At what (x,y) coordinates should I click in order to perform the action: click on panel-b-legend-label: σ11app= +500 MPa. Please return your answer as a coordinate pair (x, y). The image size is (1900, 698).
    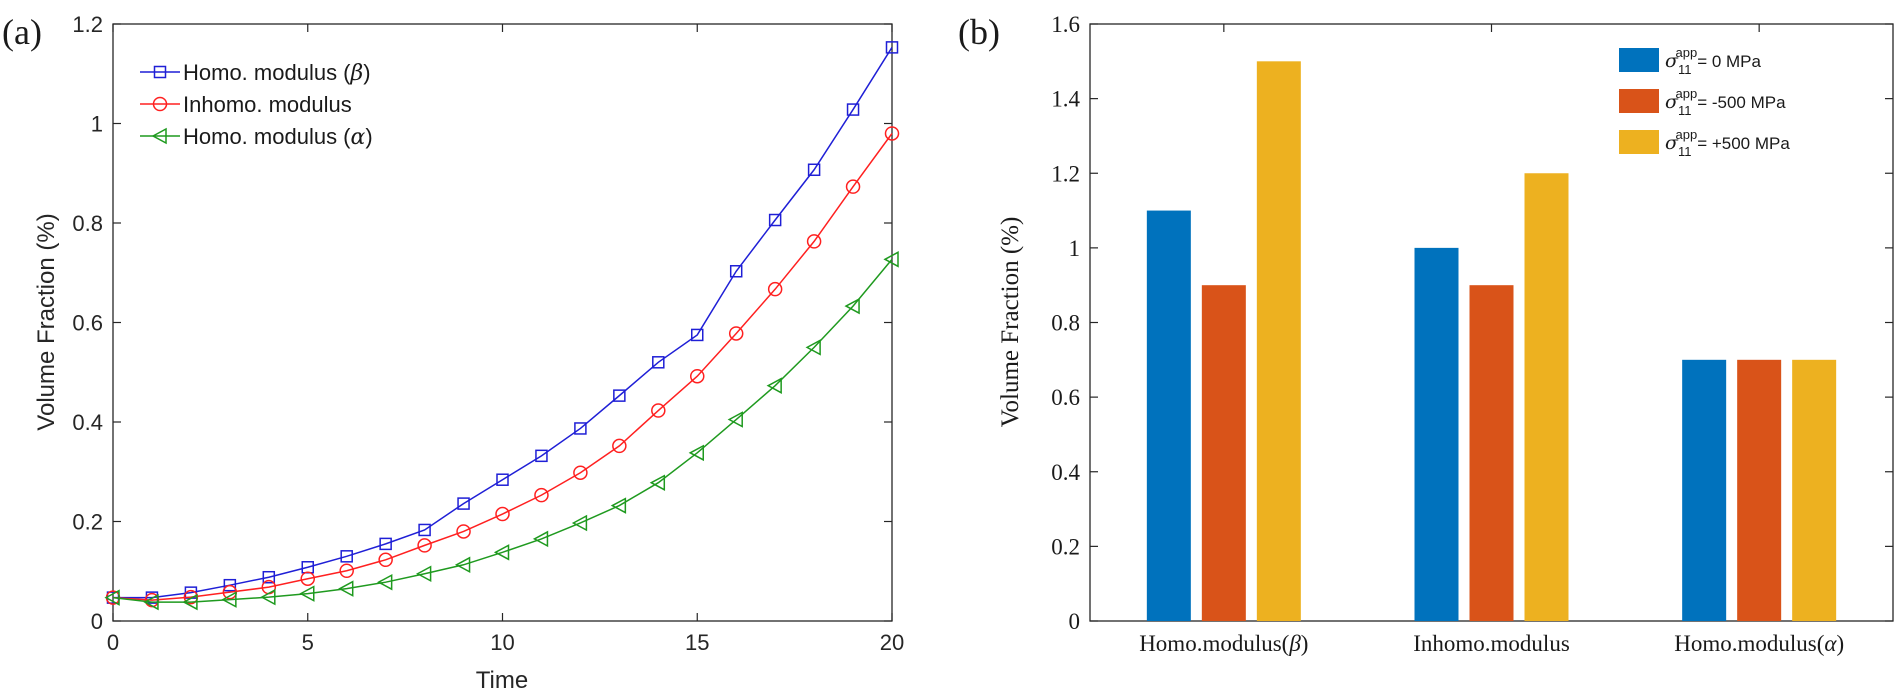
    Looking at the image, I should click on (1727, 143).